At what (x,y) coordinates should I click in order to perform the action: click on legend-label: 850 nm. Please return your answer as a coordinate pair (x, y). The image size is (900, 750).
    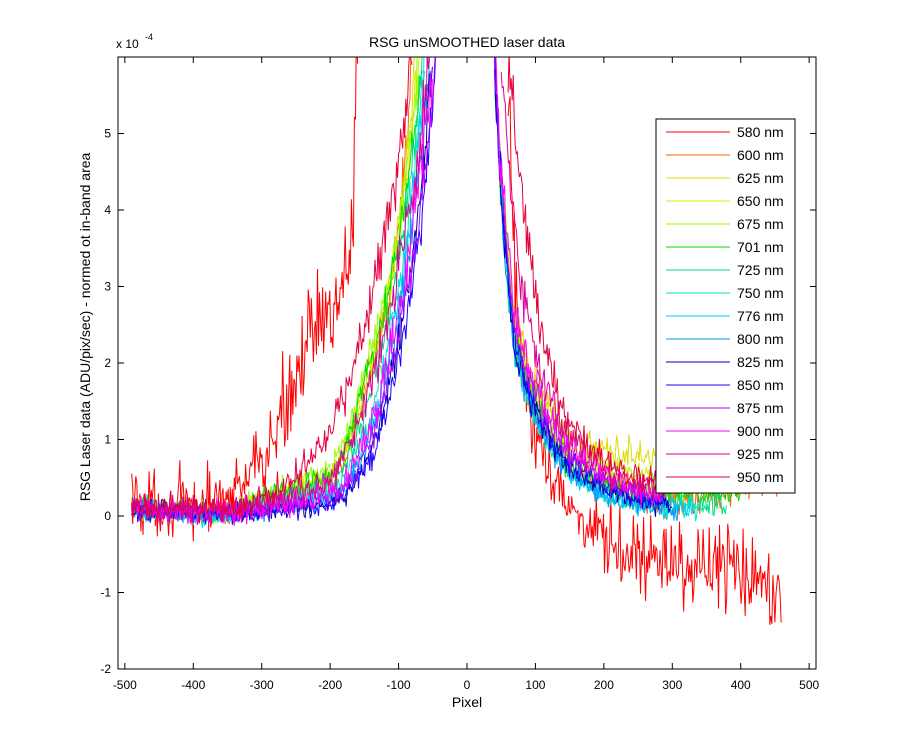
    Looking at the image, I should click on (760, 385).